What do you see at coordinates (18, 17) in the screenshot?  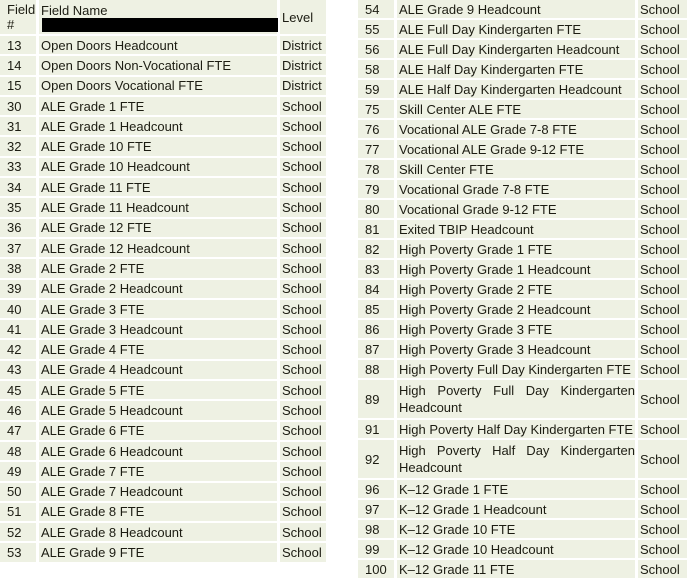 I see `header-field-number-cell: Field #` at bounding box center [18, 17].